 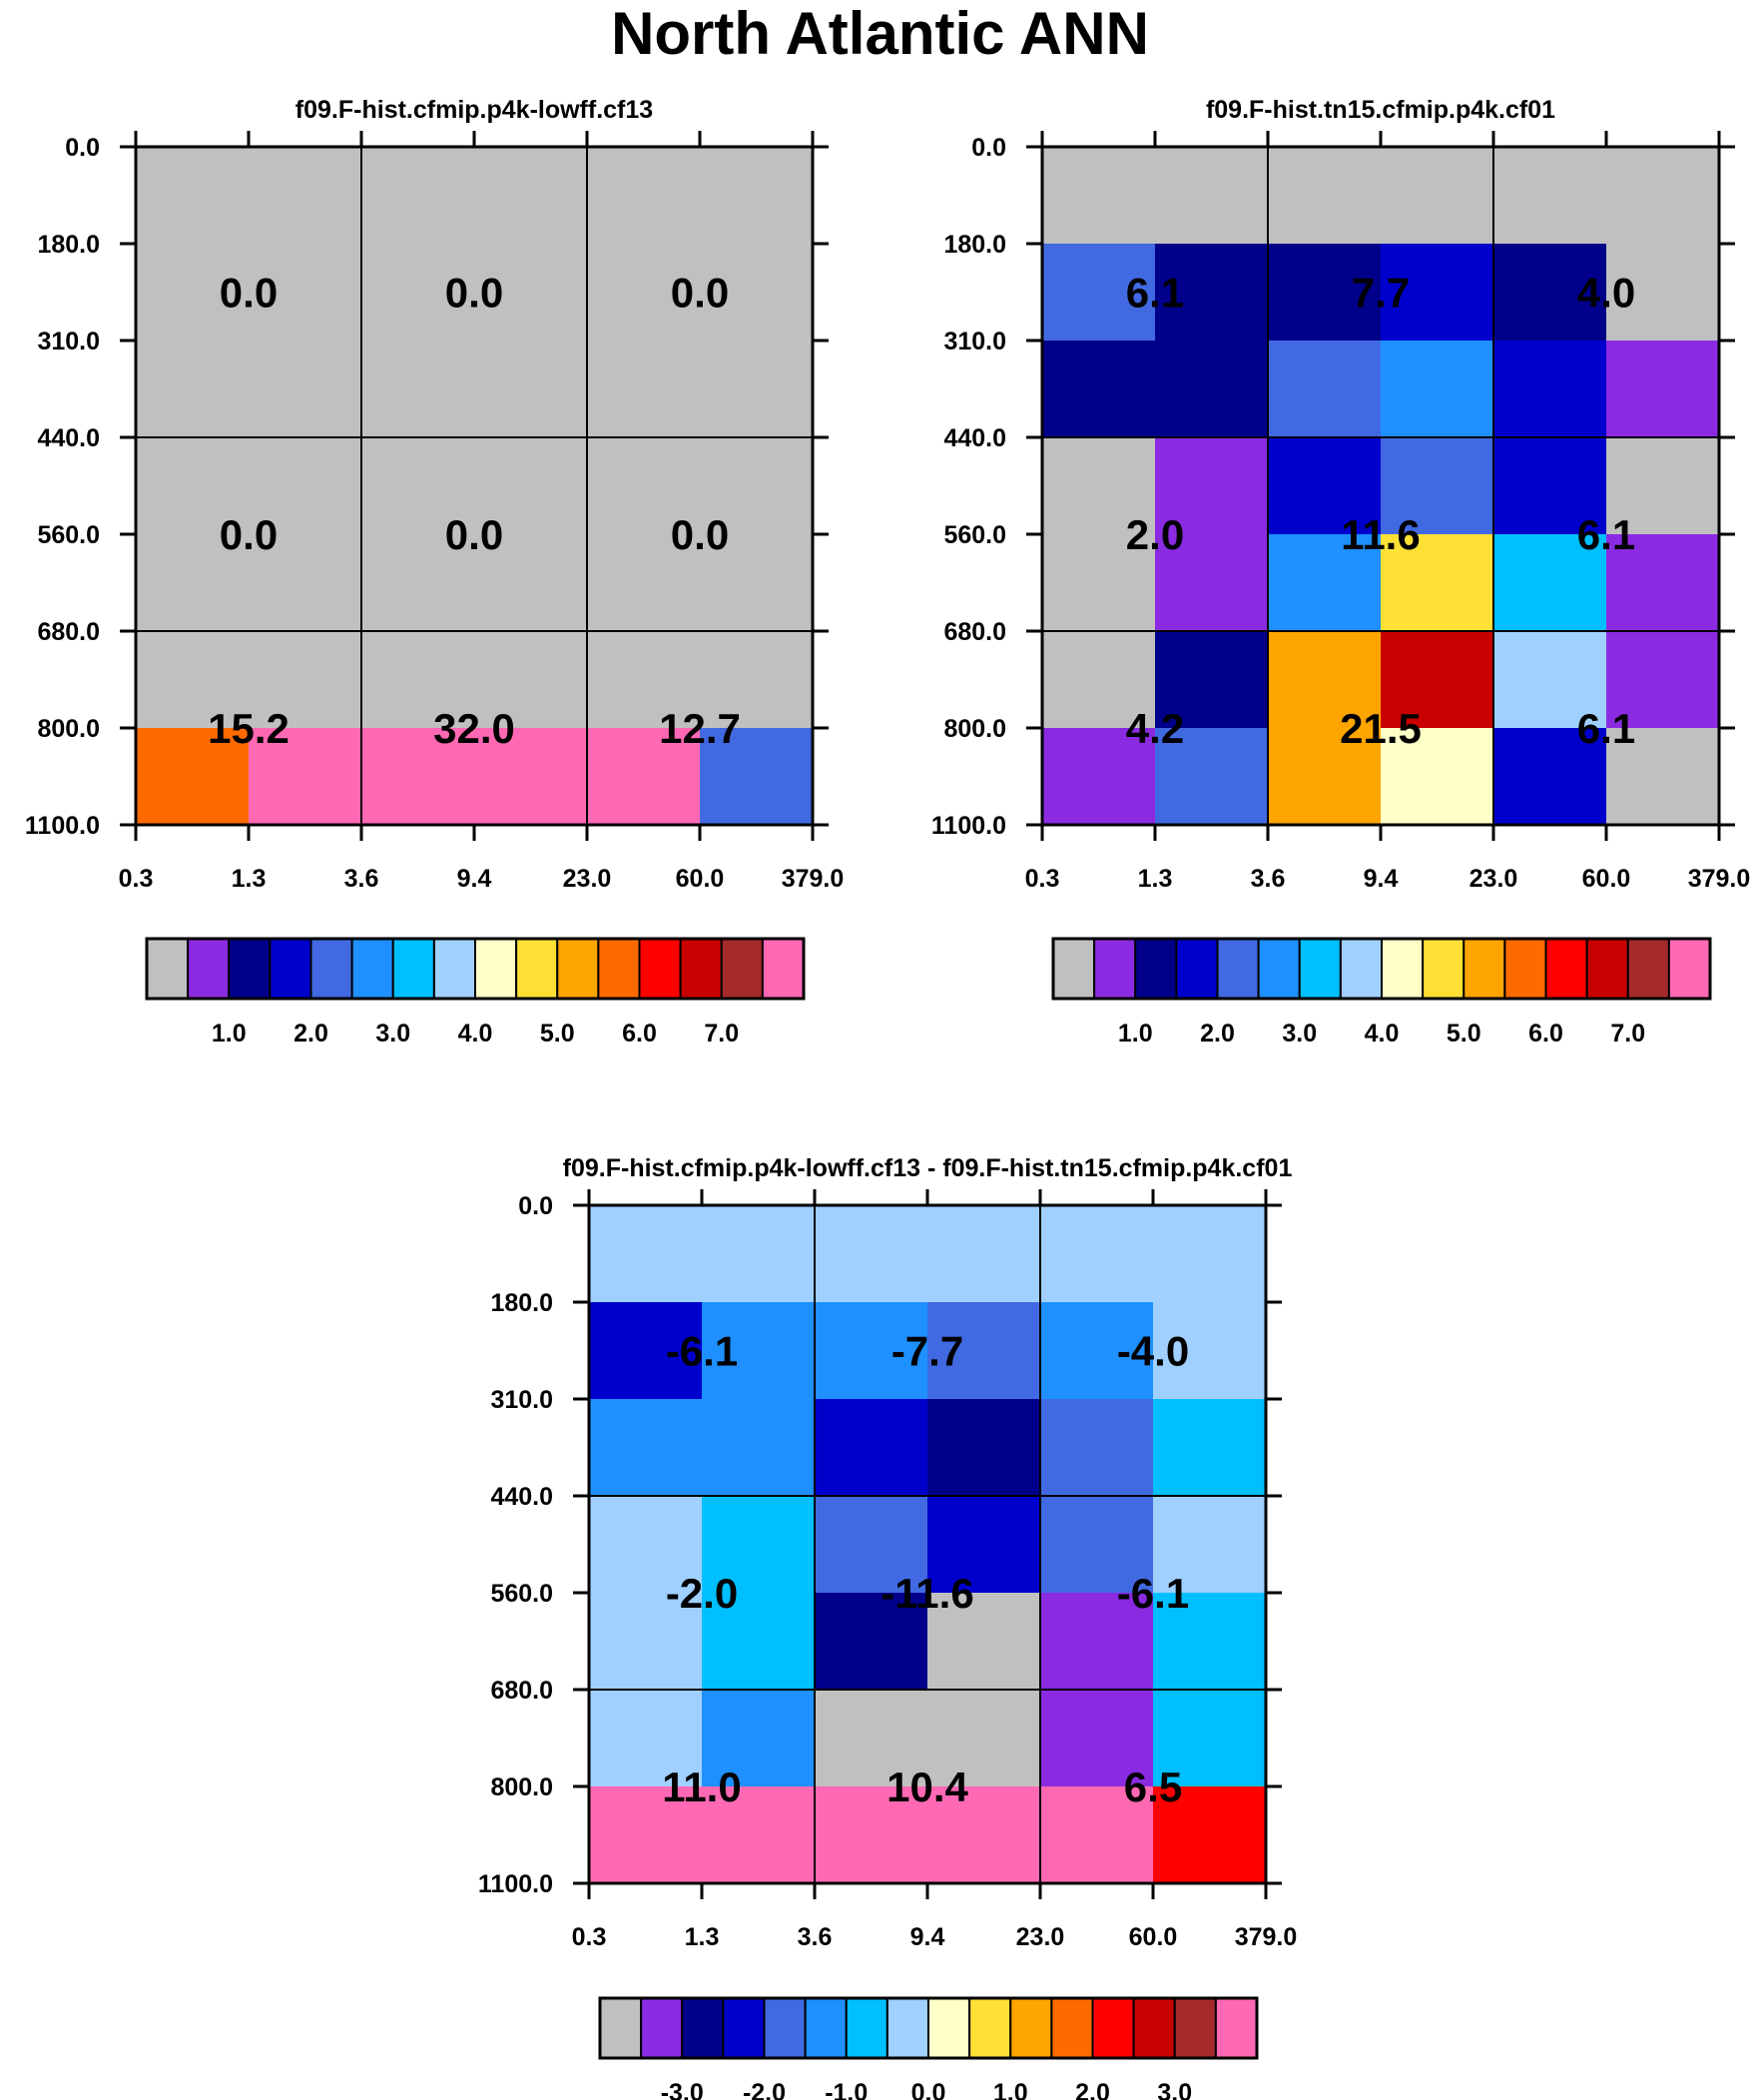 What do you see at coordinates (700, 879) in the screenshot?
I see `x-tick-label: 60.0` at bounding box center [700, 879].